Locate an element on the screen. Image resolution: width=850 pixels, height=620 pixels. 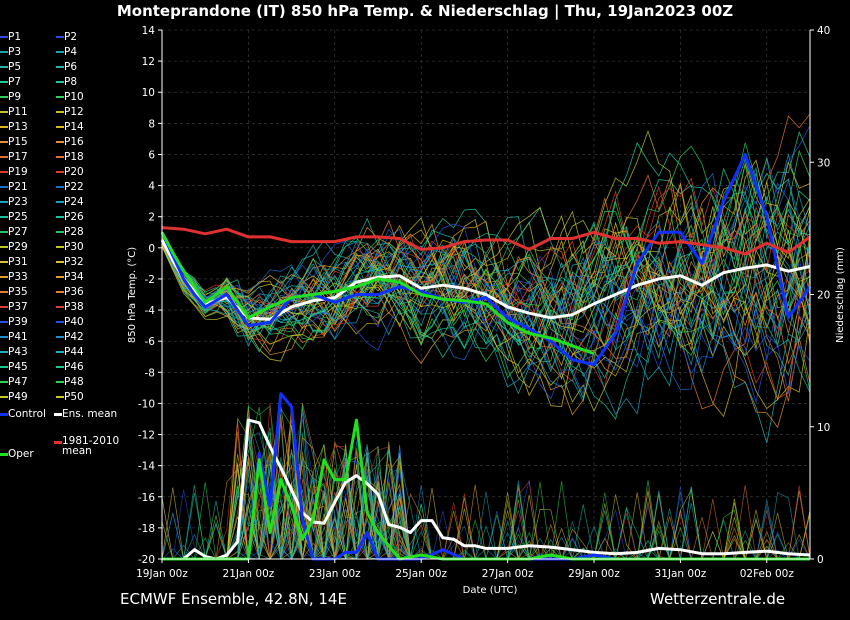
legend-item-p25: P25 is located at coordinates (14, 217).